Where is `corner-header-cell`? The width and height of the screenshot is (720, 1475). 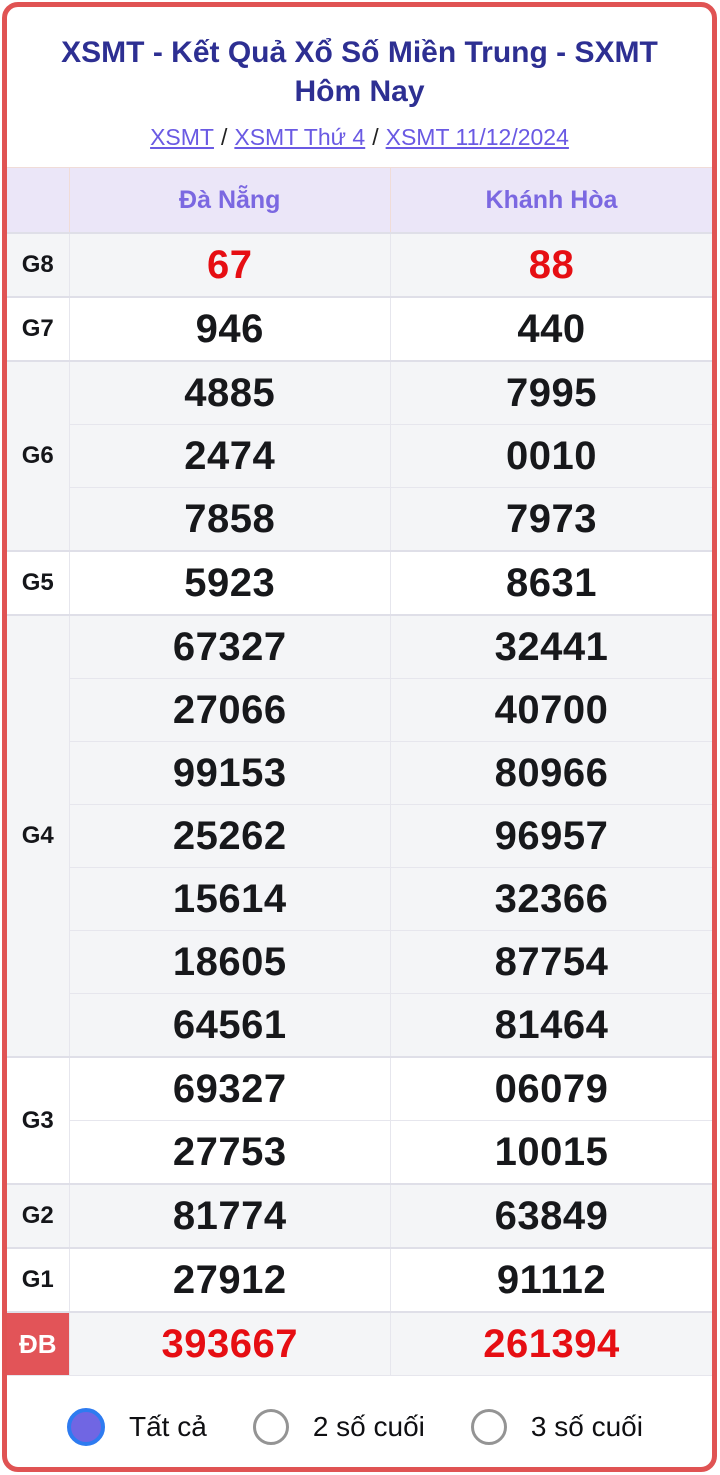 corner-header-cell is located at coordinates (38, 200).